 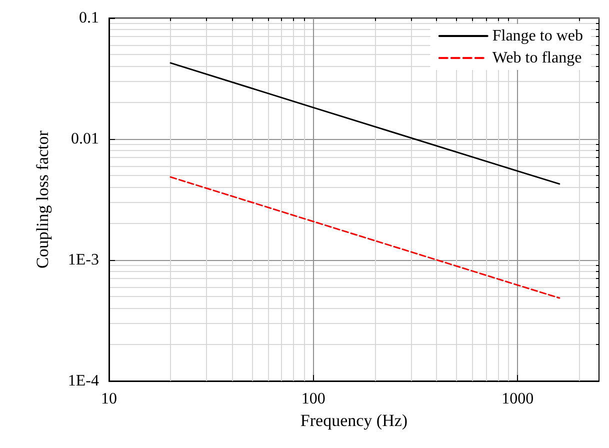 I want to click on x-axis-title: Frequency (Hz), so click(x=354, y=420).